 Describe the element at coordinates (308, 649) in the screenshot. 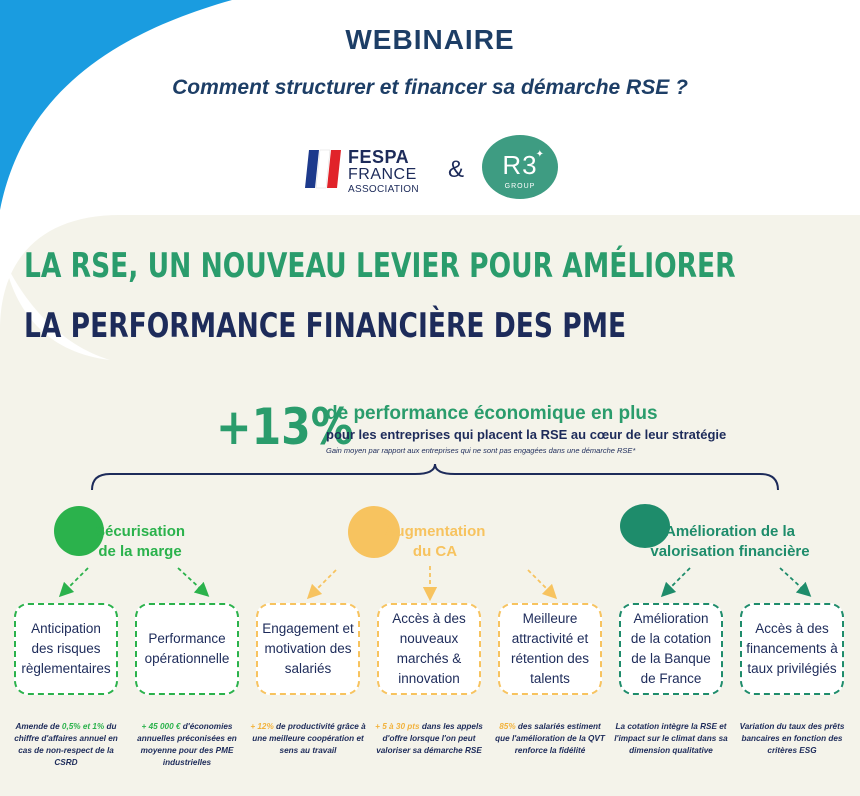

I see `box-engagement: Engagement et motivation des salariés` at that location.